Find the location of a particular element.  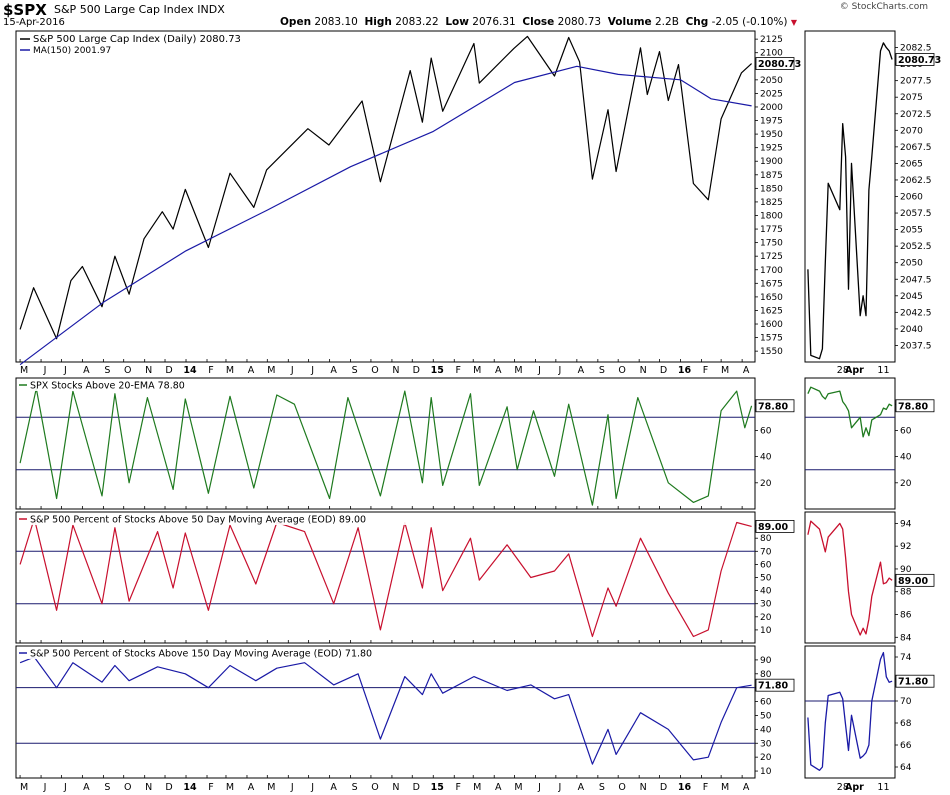

stockcharts-brand: © StockCharts.com is located at coordinates (883, 7).